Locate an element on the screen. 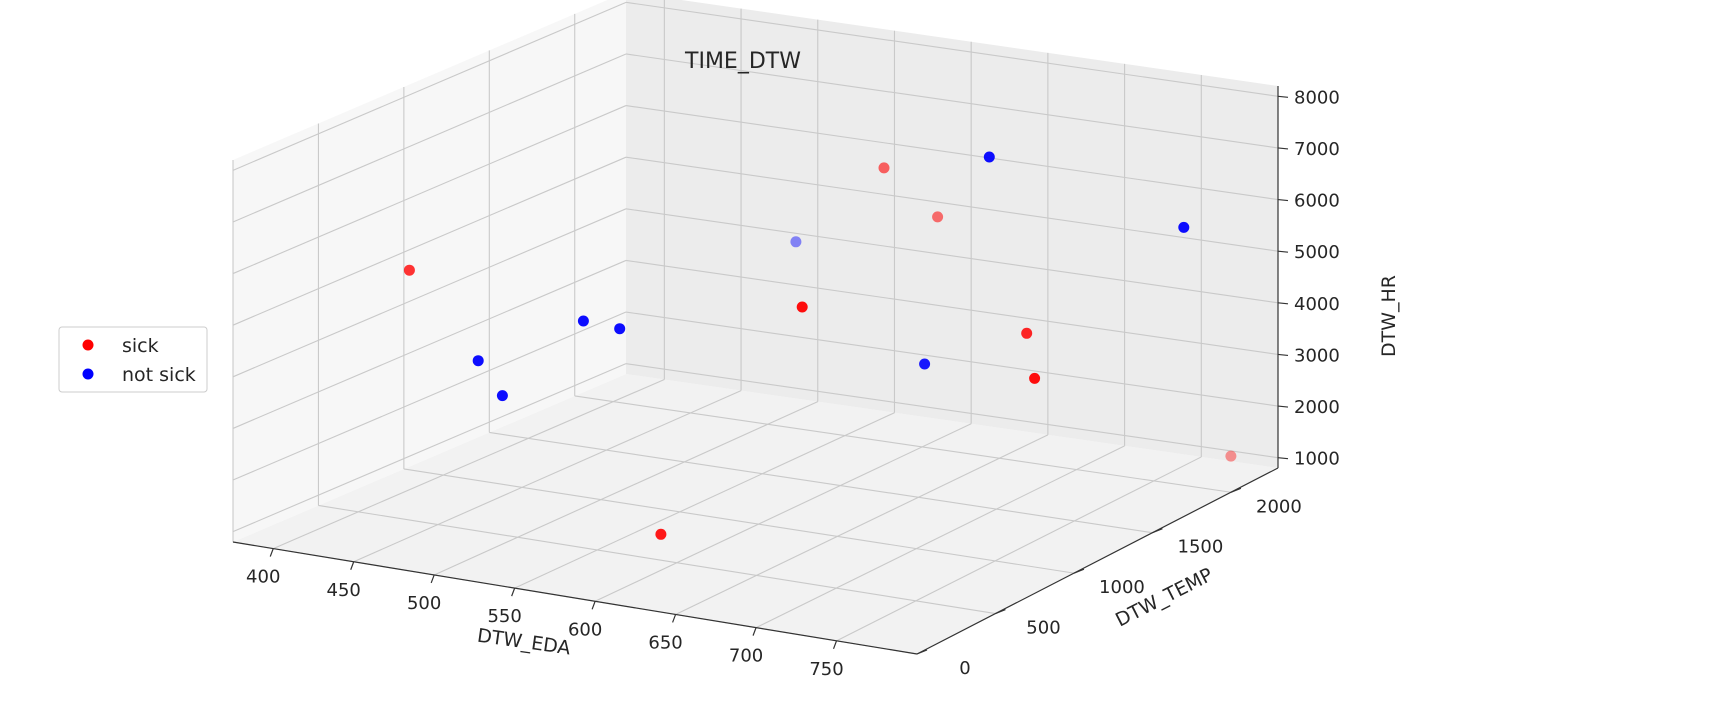 This screenshot has width=1728, height=712. chart-title: TIME_DTW is located at coordinates (742, 61).